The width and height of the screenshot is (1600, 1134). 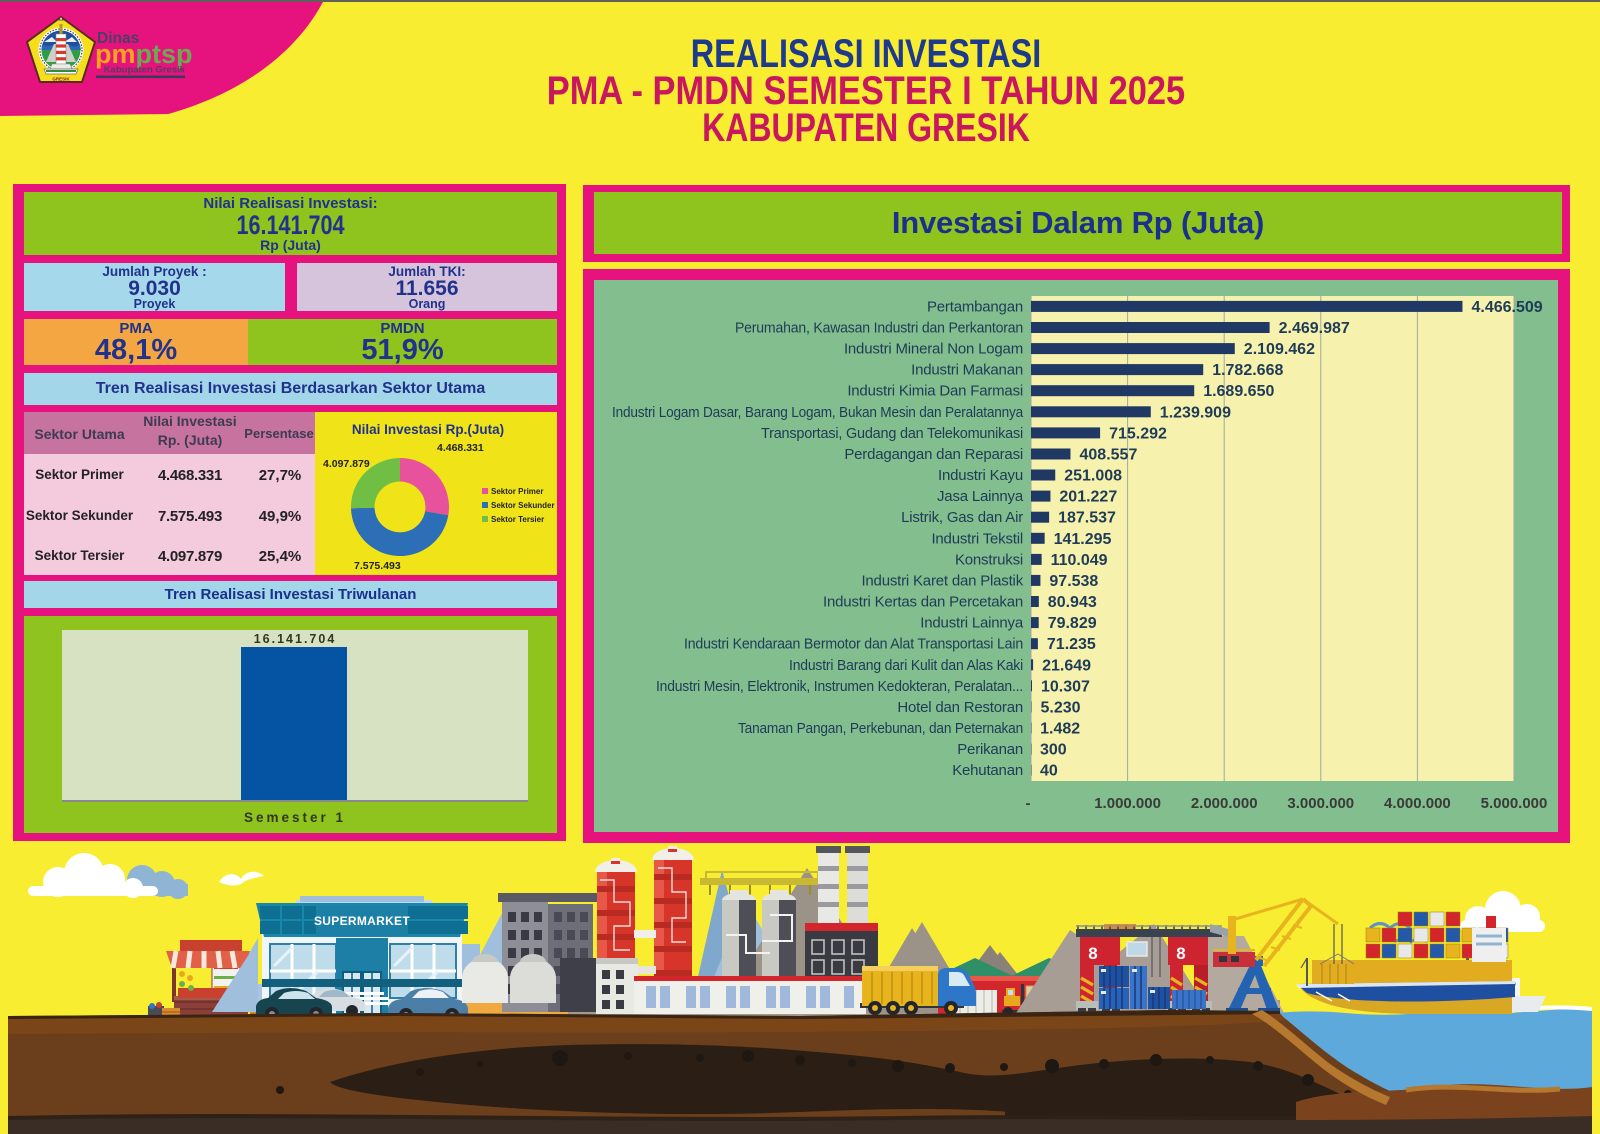 What do you see at coordinates (972, 623) in the screenshot?
I see `svg-text: Industri Lainnya` at bounding box center [972, 623].